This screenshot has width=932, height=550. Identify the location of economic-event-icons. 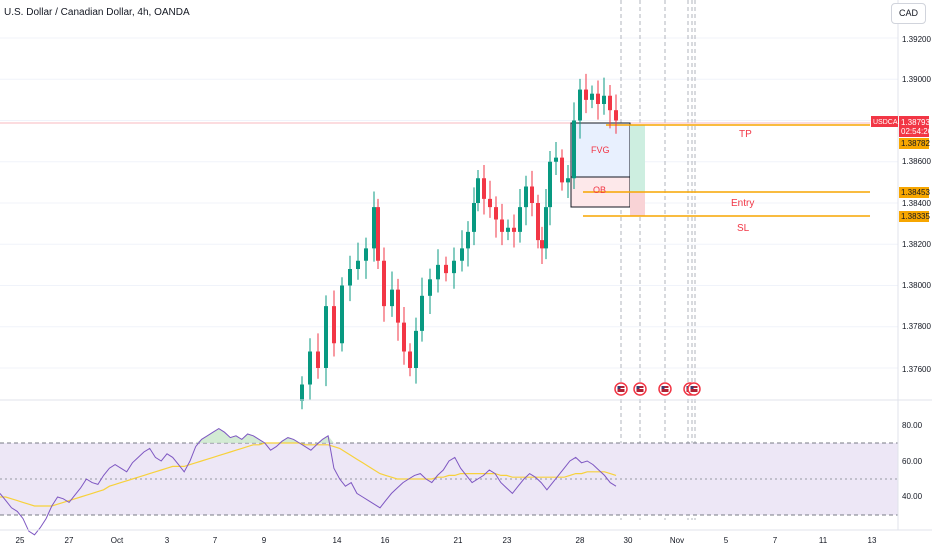
(657, 389).